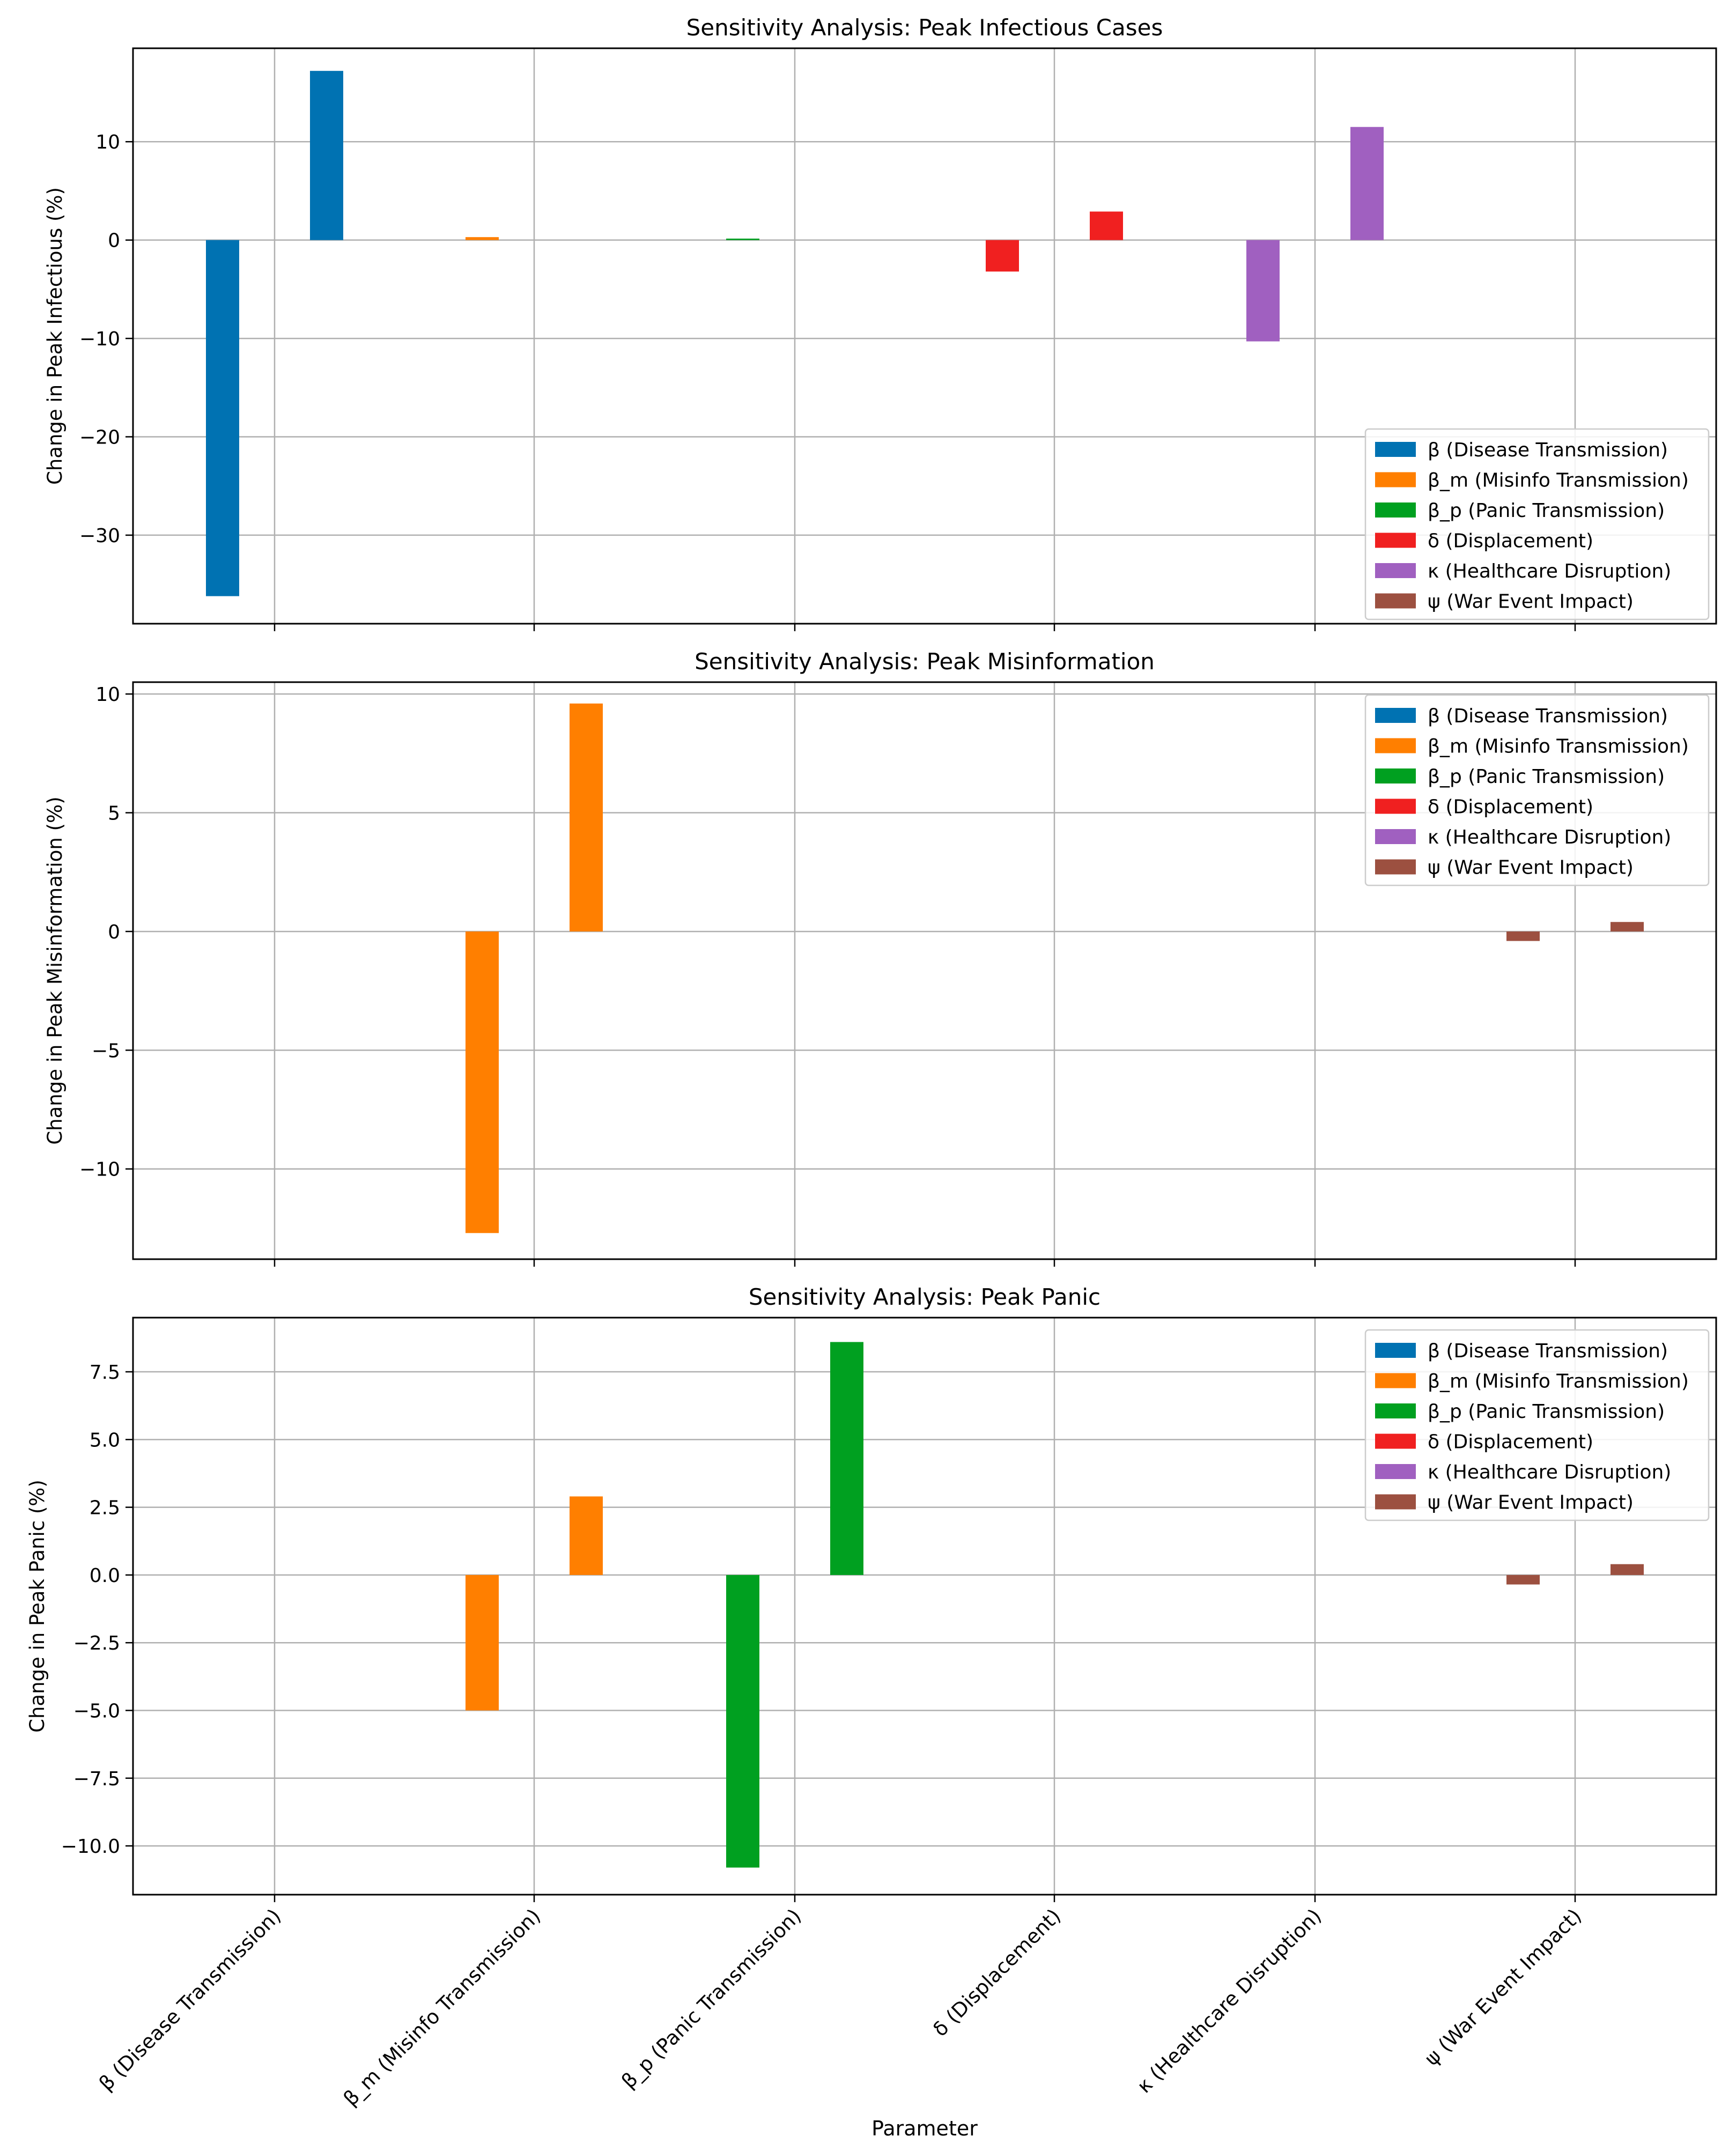  What do you see at coordinates (105, 1373) in the screenshot?
I see `y-tick-label: 7.5` at bounding box center [105, 1373].